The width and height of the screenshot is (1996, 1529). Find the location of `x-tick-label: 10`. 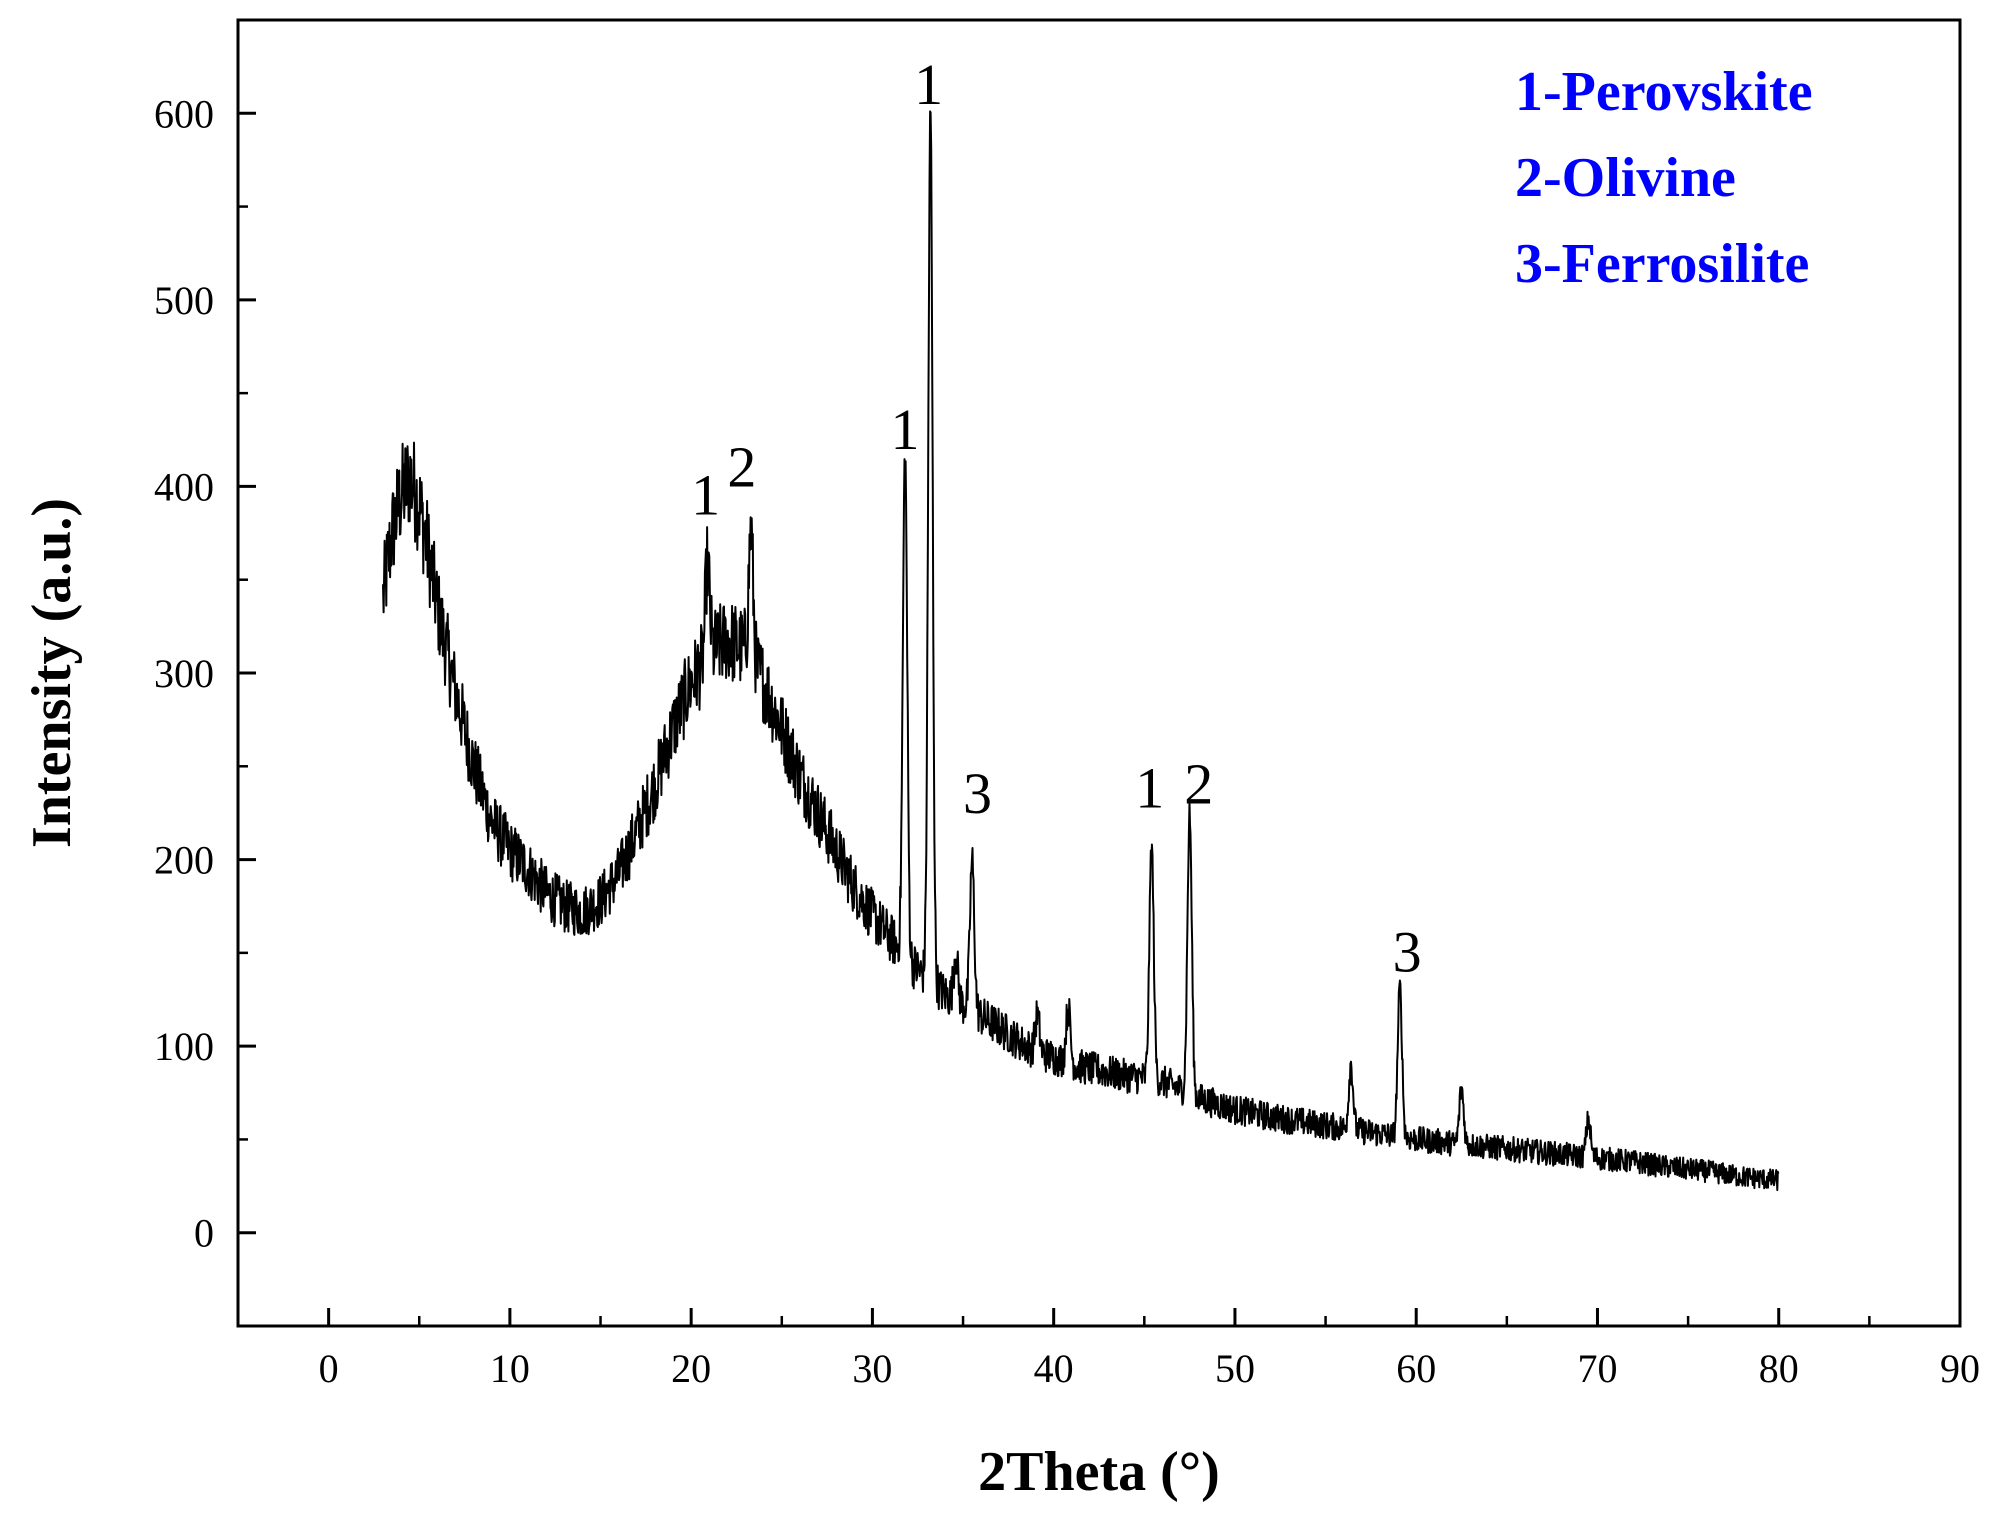

x-tick-label: 10 is located at coordinates (510, 1368).